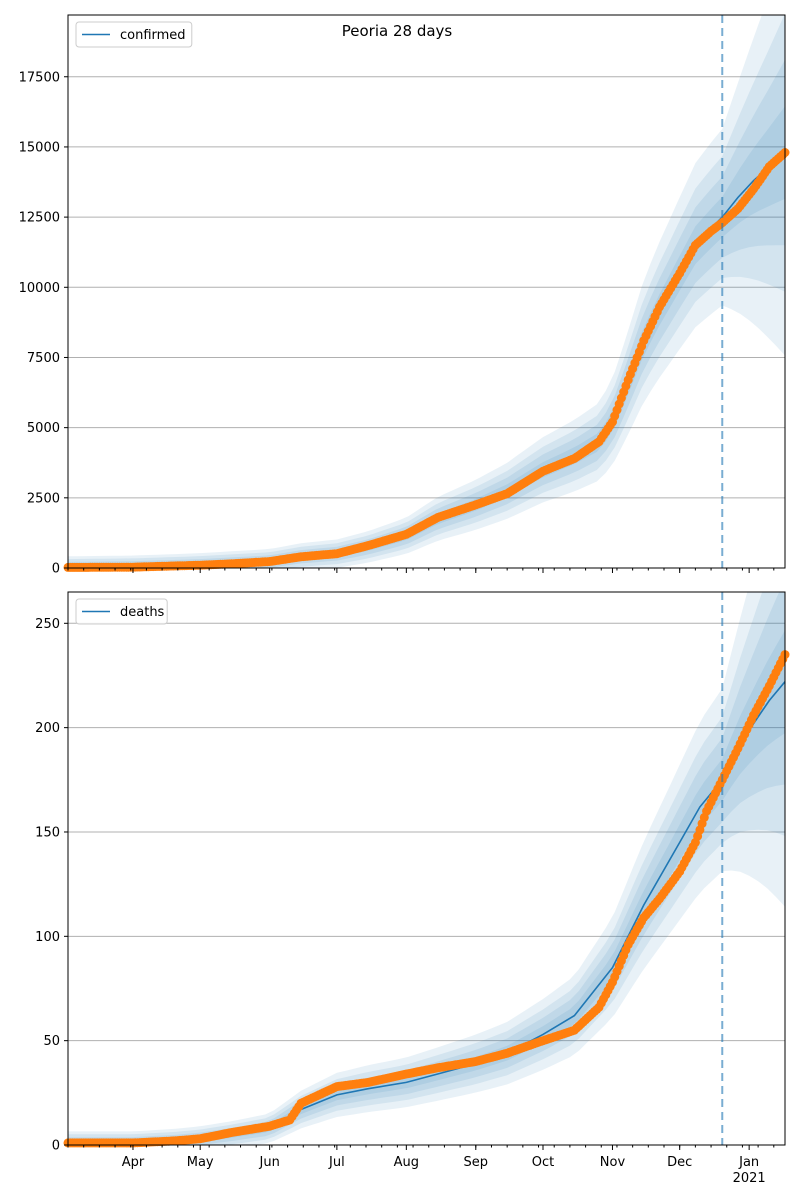  What do you see at coordinates (47, 624) in the screenshot?
I see `y-tick-label: 250` at bounding box center [47, 624].